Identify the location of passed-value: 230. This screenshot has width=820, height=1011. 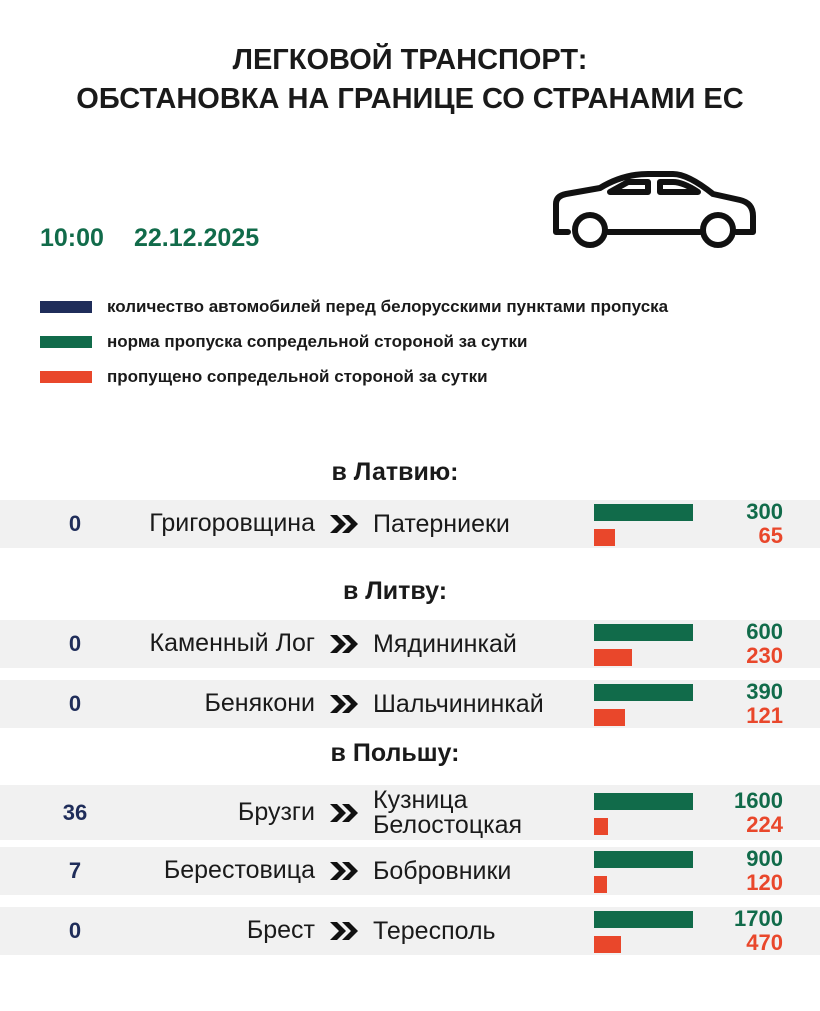
(764, 655).